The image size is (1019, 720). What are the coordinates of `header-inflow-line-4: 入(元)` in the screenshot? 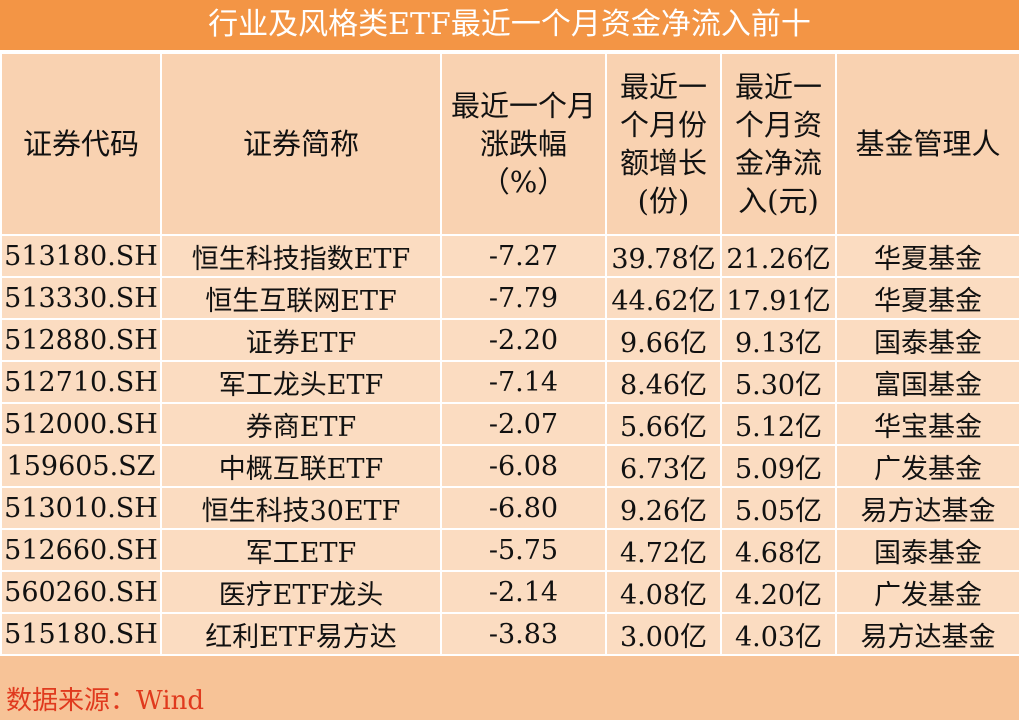 It's located at (778, 201).